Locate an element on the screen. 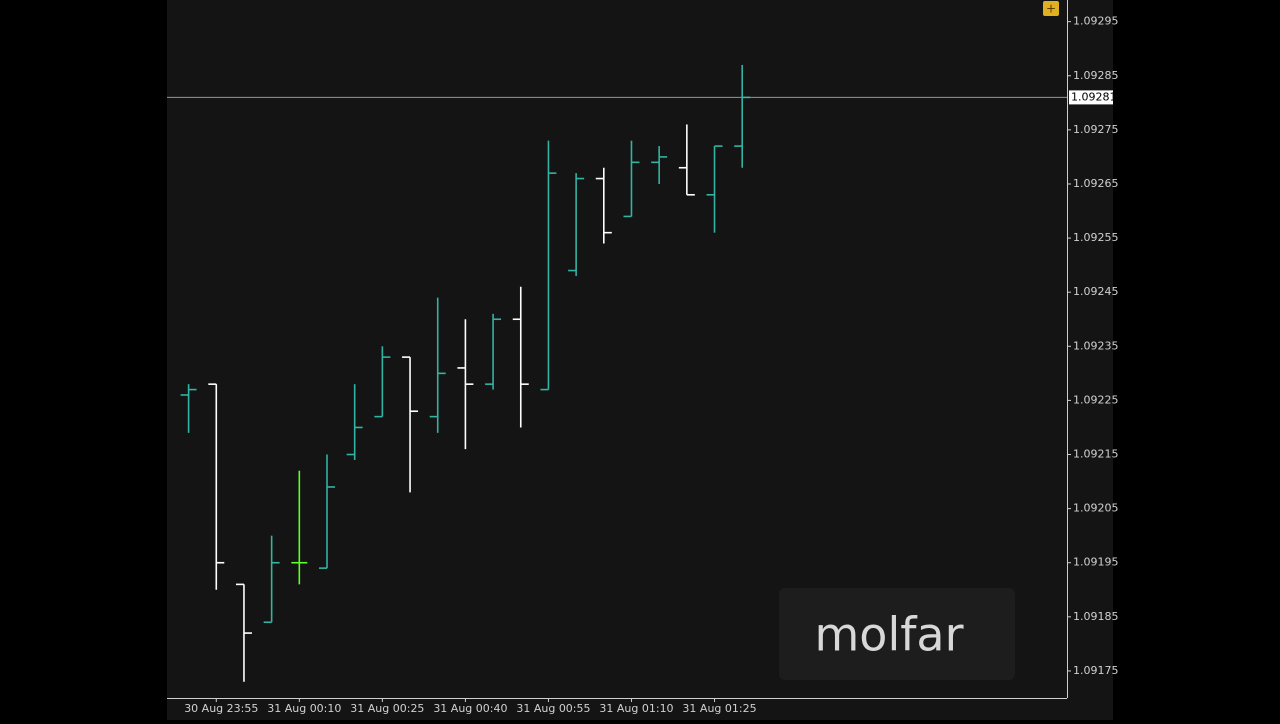 The height and width of the screenshot is (724, 1280). watermark-box is located at coordinates (897, 634).